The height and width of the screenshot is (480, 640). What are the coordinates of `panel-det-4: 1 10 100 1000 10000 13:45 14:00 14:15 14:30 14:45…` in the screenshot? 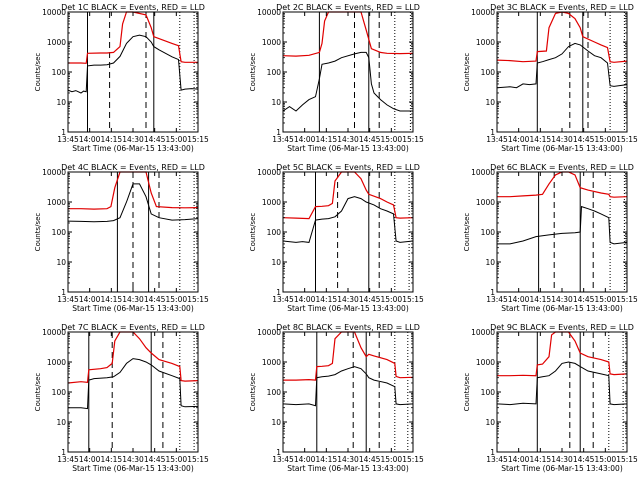 It's located at (121, 238).